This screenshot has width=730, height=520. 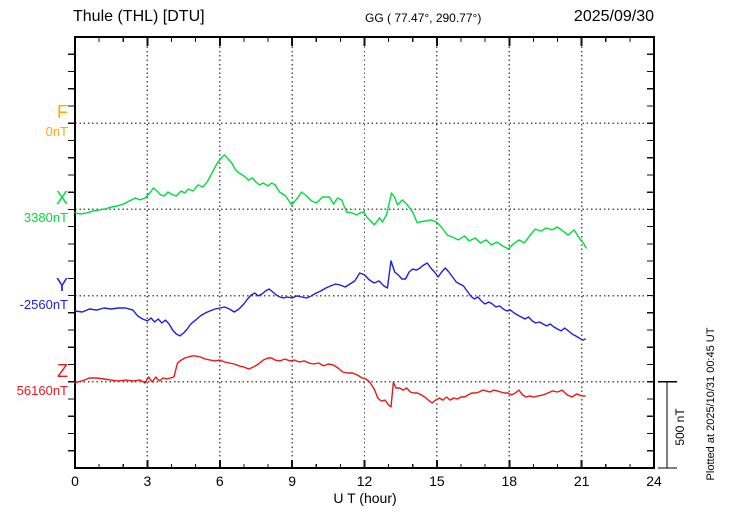 What do you see at coordinates (509, 481) in the screenshot?
I see `x-tick-label: 18` at bounding box center [509, 481].